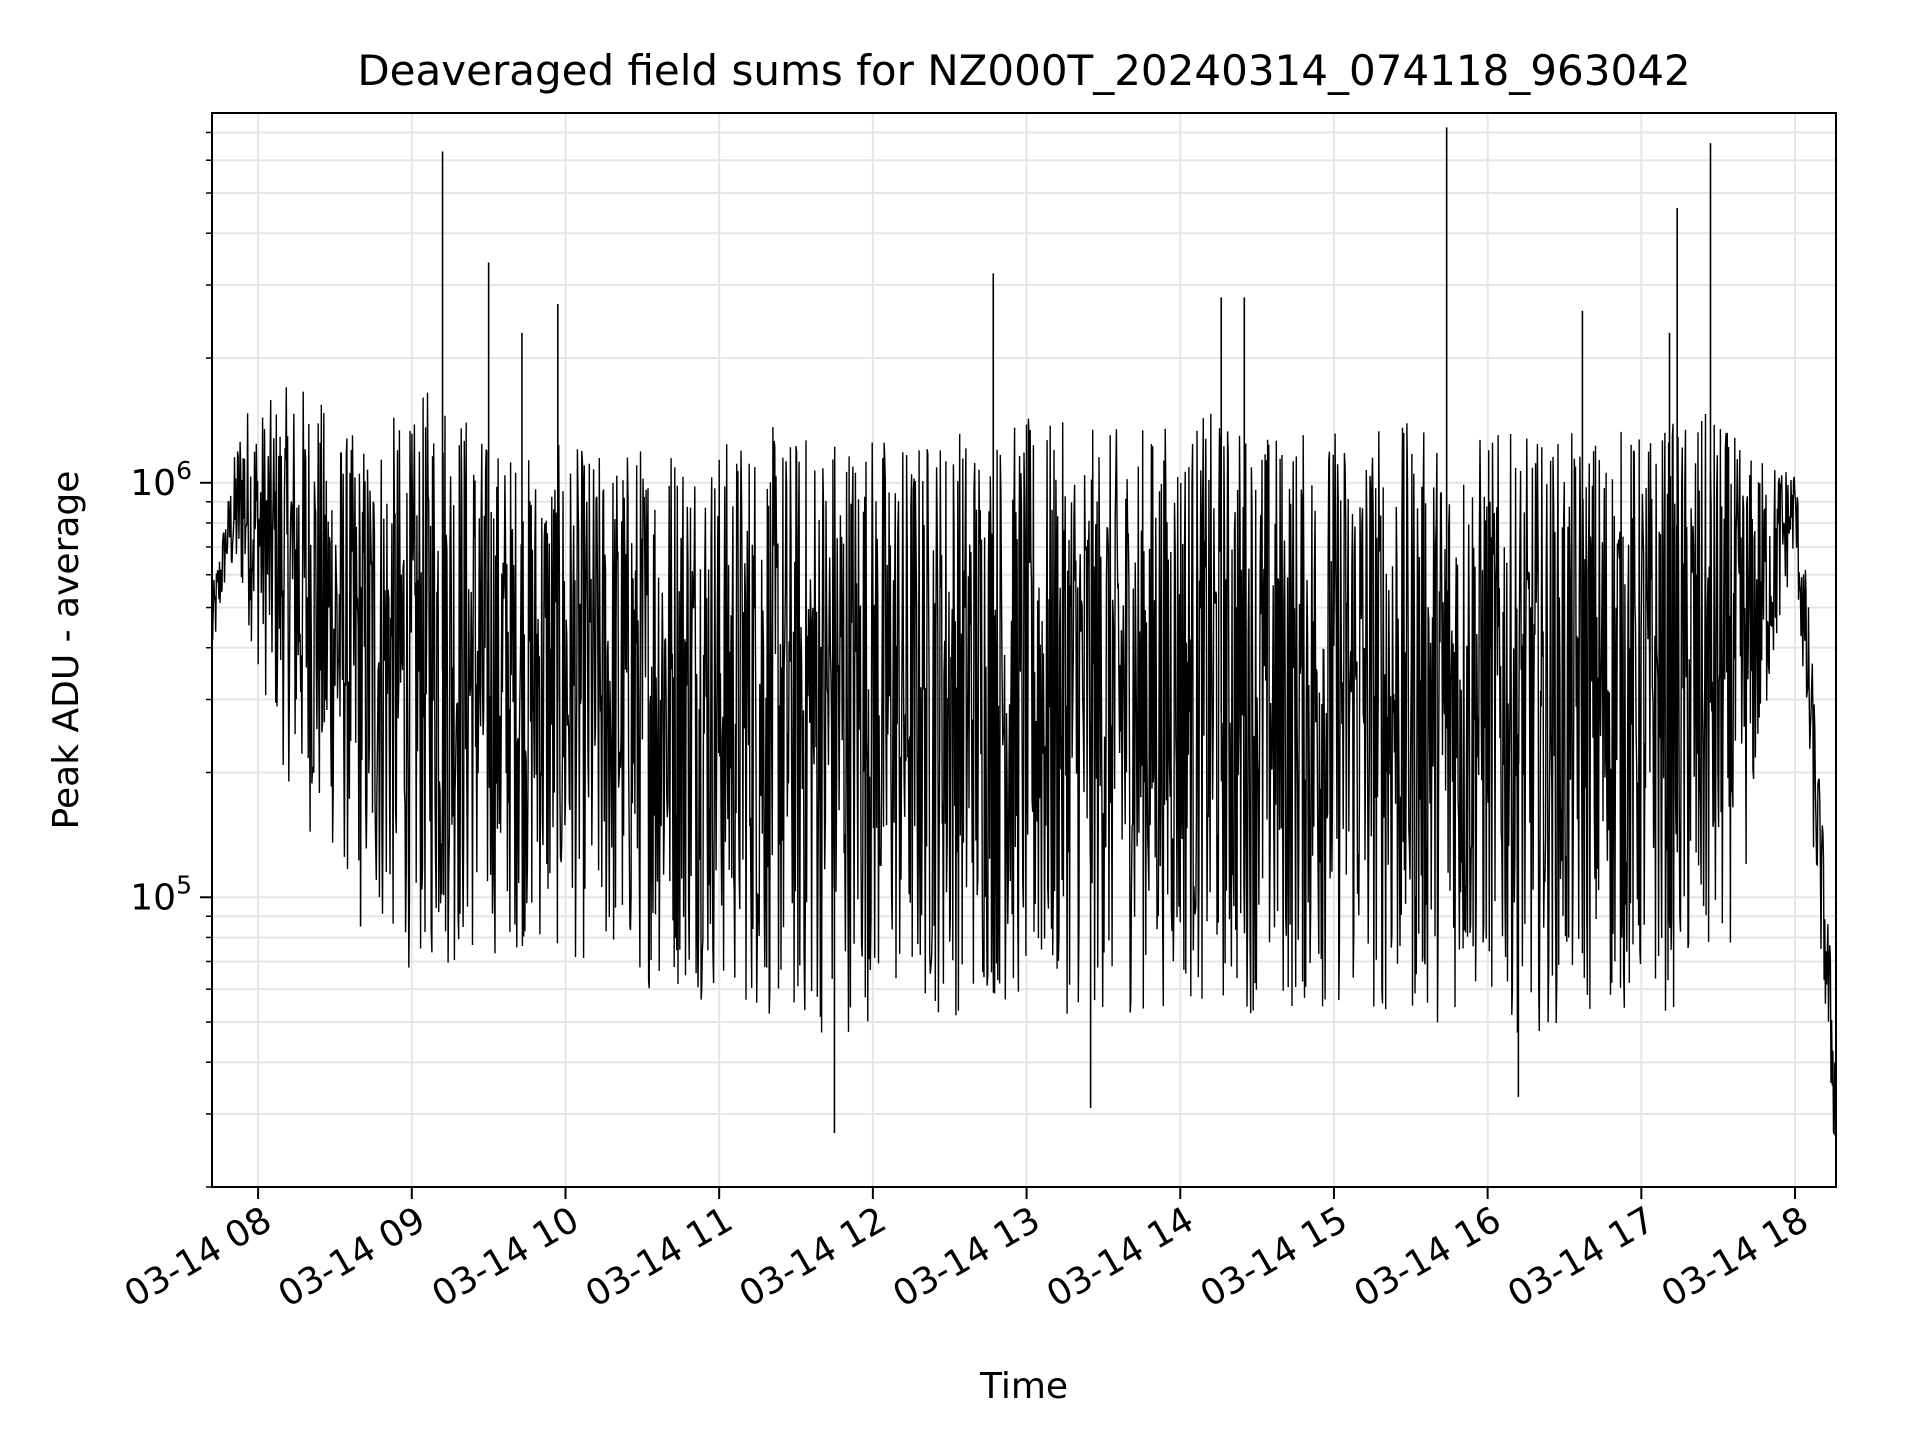  I want to click on y-tick-label: 10⁵, so click(161, 894).